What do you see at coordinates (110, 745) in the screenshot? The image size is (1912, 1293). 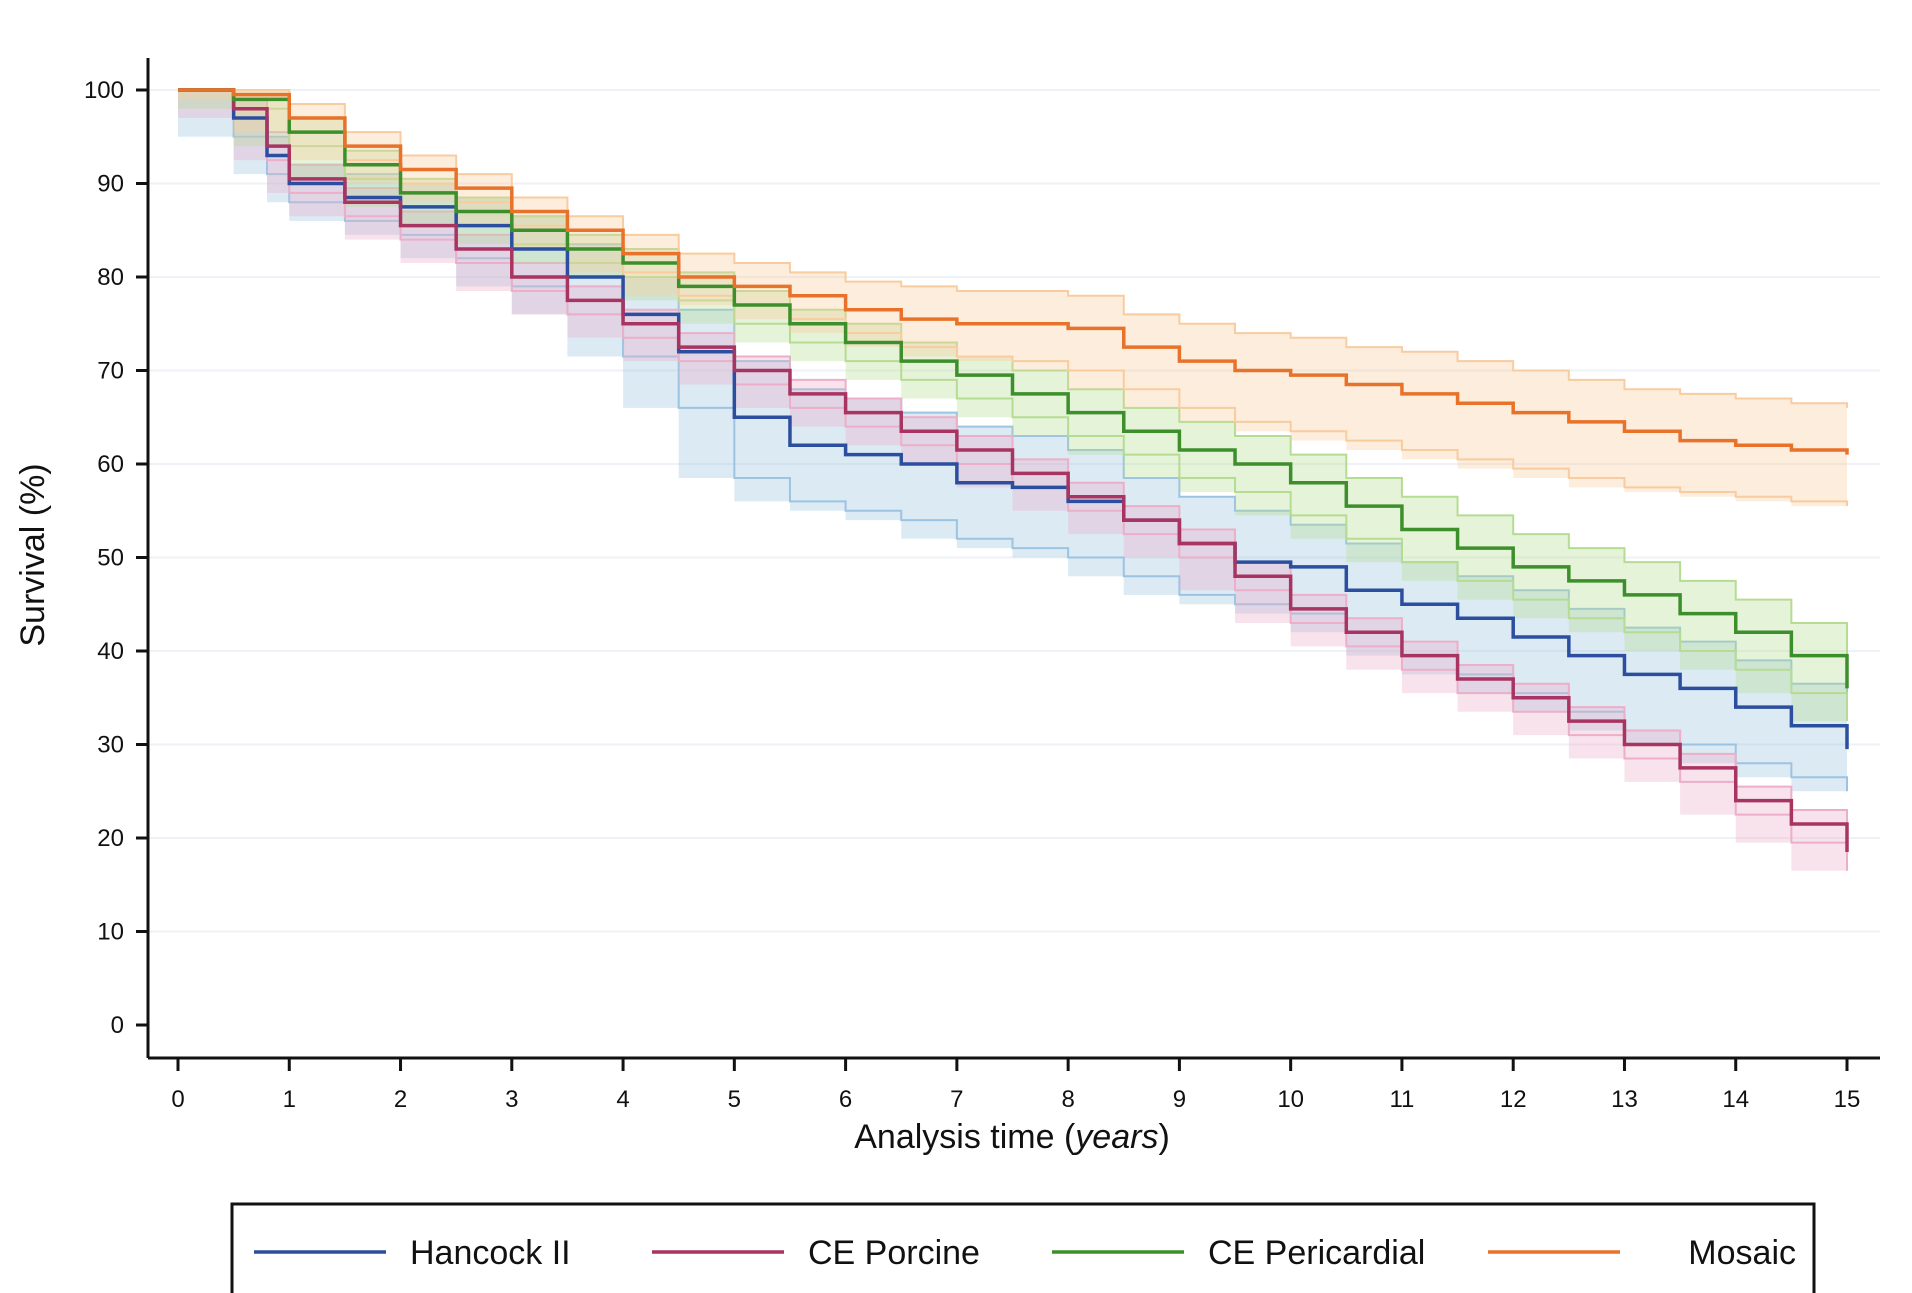 I see `y-tick-label-30: 30` at bounding box center [110, 745].